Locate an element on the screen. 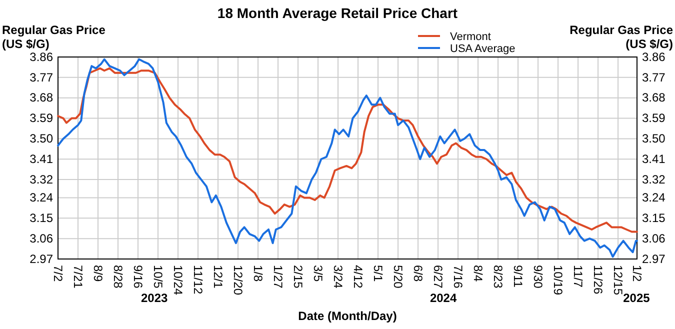 The height and width of the screenshot is (329, 675). x-tick-label: 12/15 is located at coordinates (617, 280).